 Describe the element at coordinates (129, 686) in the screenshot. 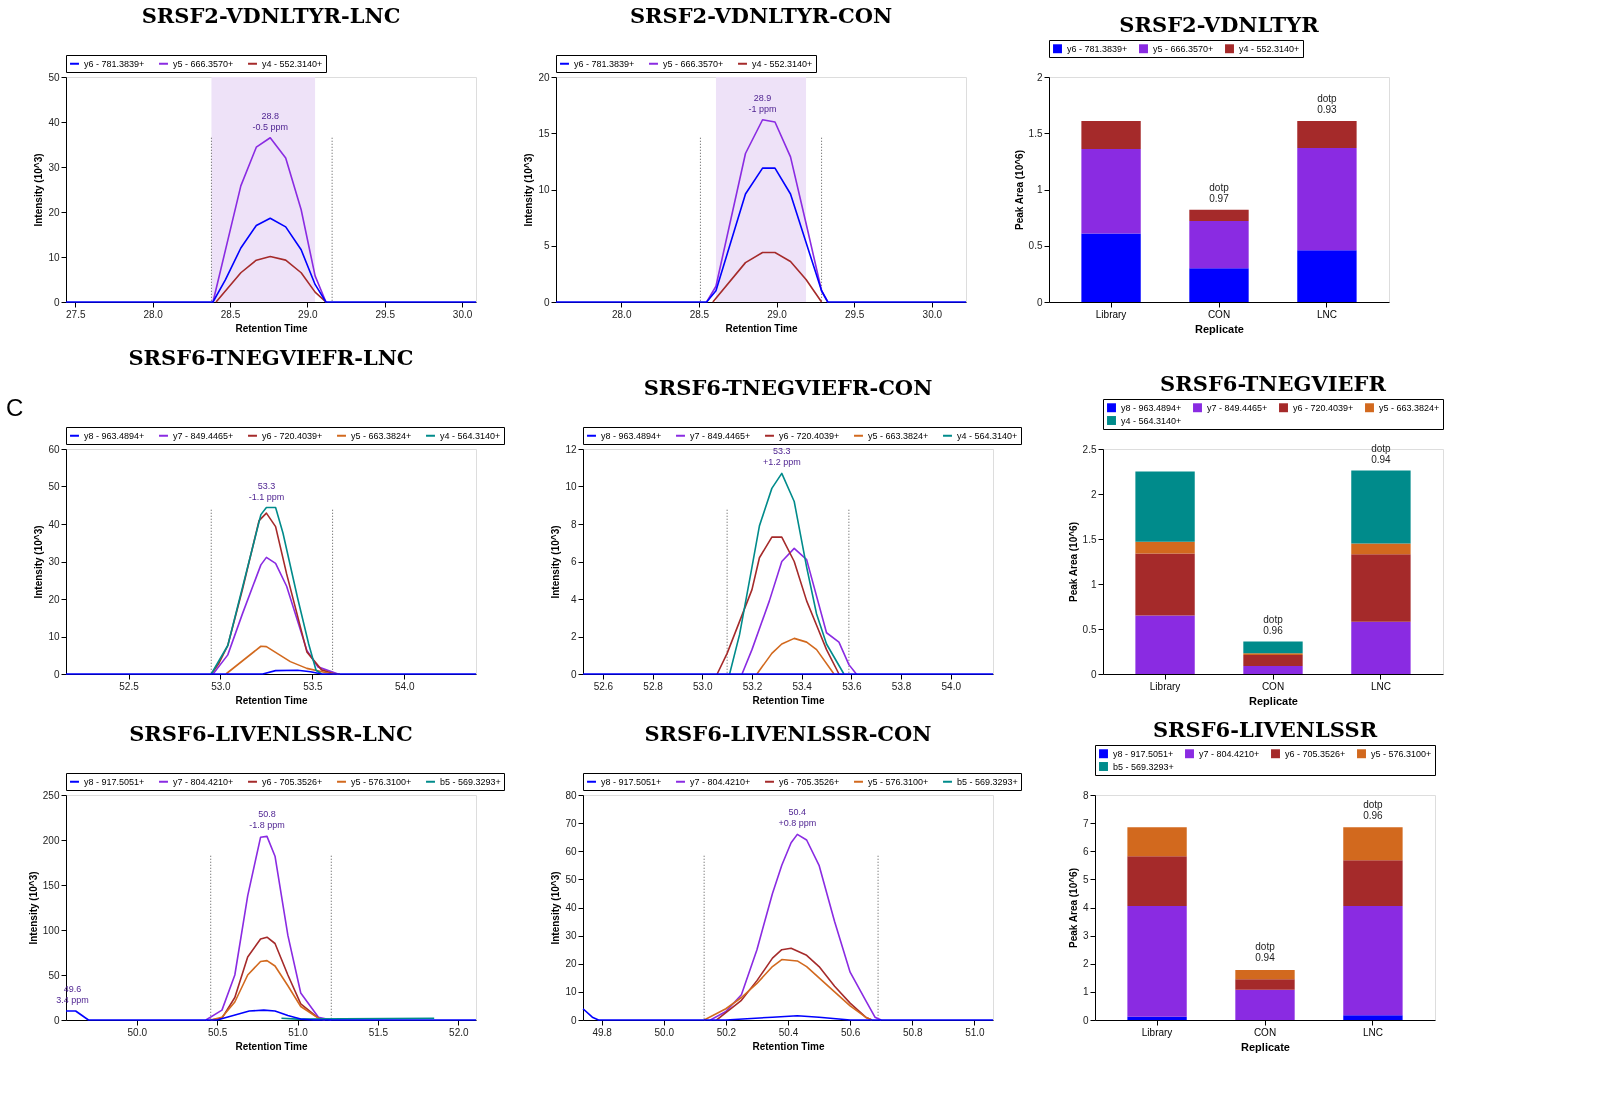

I see `x-tick-label: 52.5` at that location.